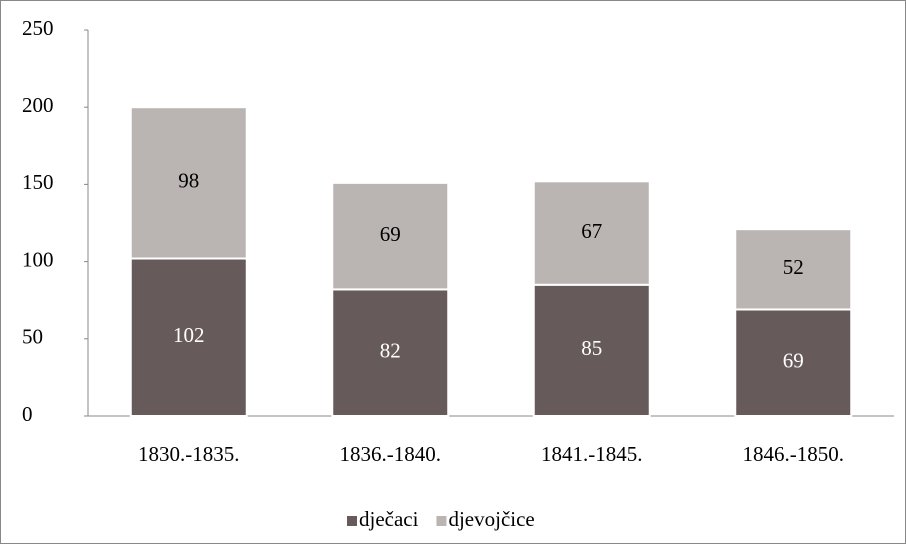 This screenshot has height=544, width=906. I want to click on data-label: 82, so click(390, 351).